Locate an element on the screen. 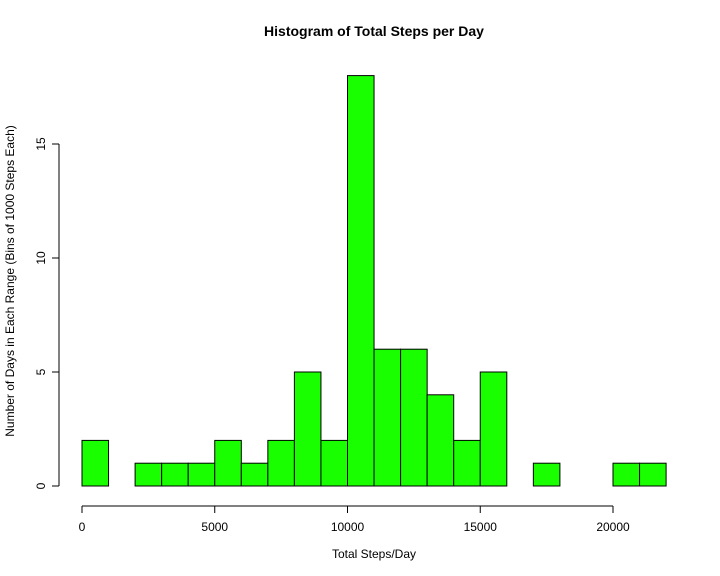 The image size is (720, 576). x-axis-label: Total Steps/Day is located at coordinates (374, 554).